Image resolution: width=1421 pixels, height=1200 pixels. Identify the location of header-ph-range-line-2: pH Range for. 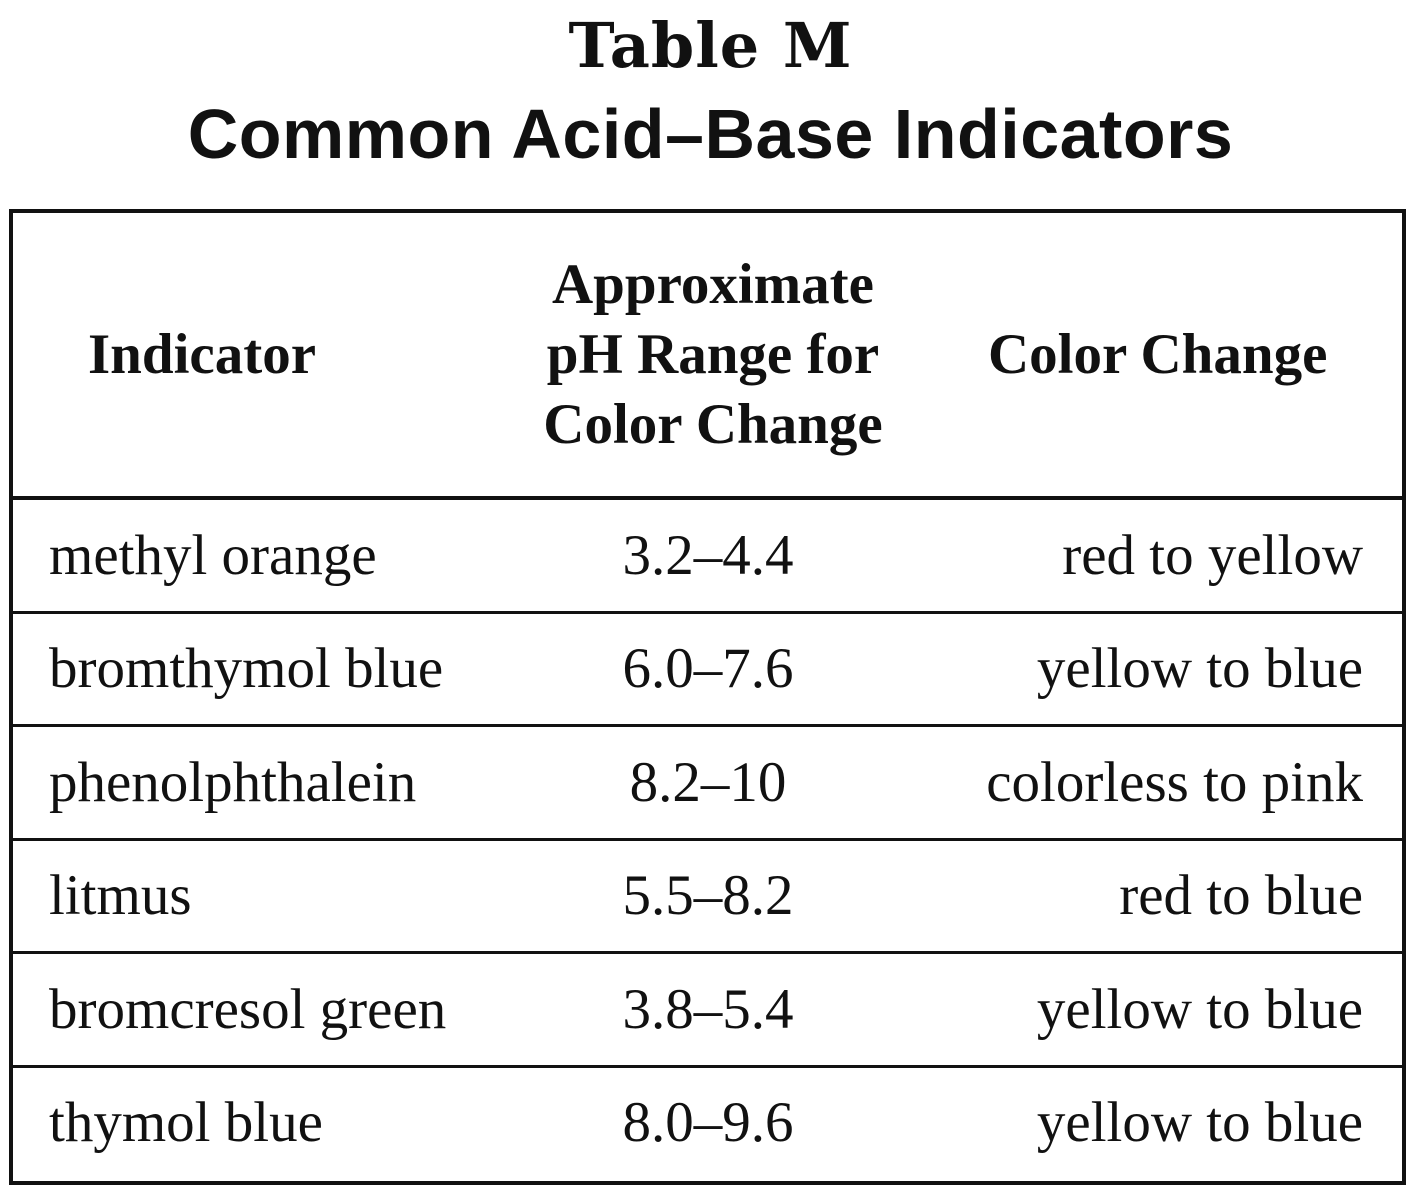
(713, 354).